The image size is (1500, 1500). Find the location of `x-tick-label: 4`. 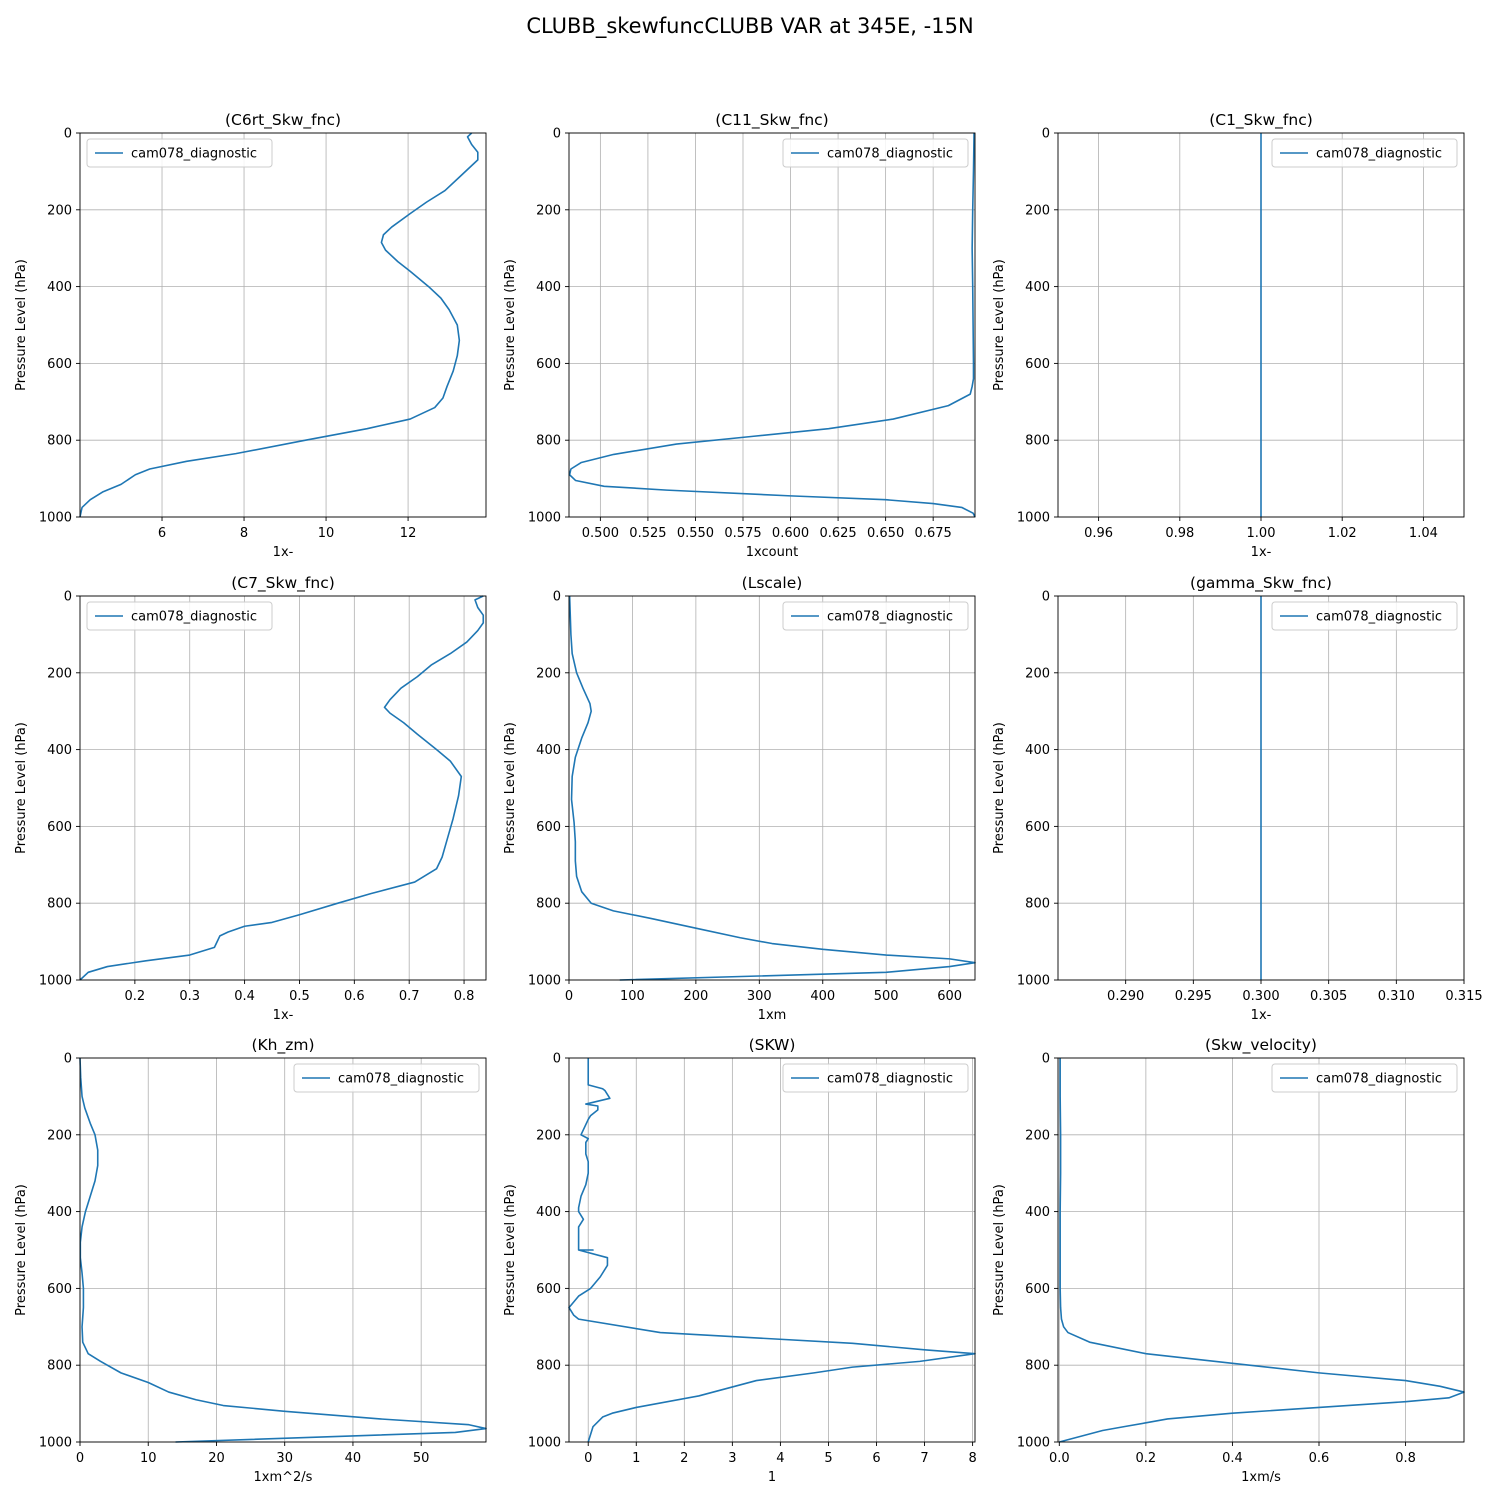

x-tick-label: 4 is located at coordinates (780, 1458).